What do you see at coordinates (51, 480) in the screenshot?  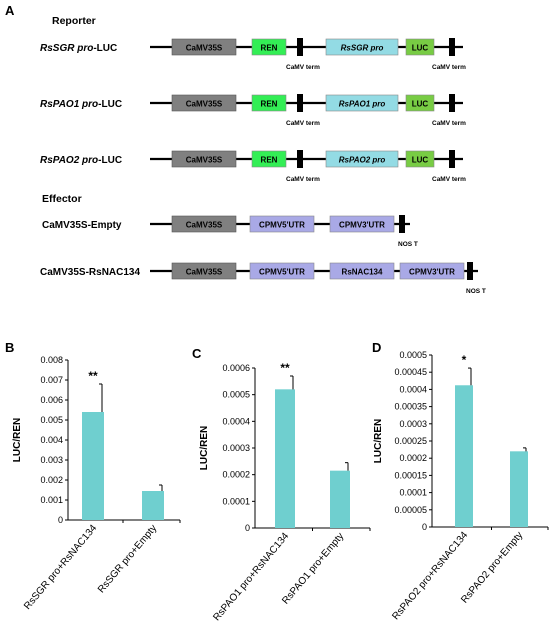 I see `y-tick-label: 0.002` at bounding box center [51, 480].